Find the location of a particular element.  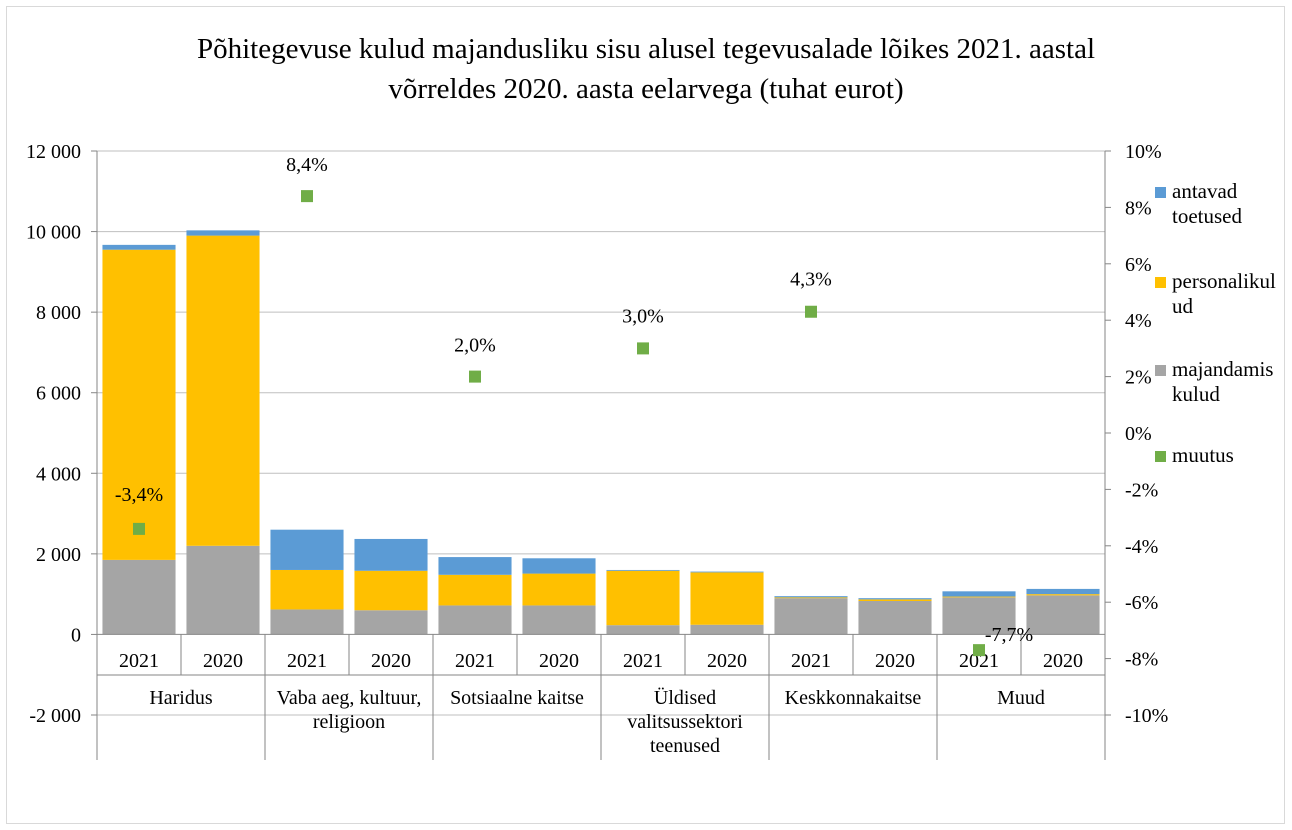

legend-label-muutus-0: muutus is located at coordinates (1203, 455).